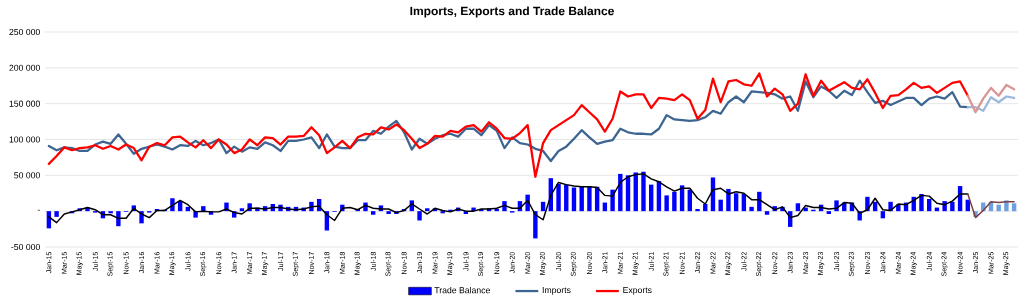 The width and height of the screenshot is (1024, 302). Describe the element at coordinates (24, 139) in the screenshot. I see `y-tick-label: 100 000` at that location.